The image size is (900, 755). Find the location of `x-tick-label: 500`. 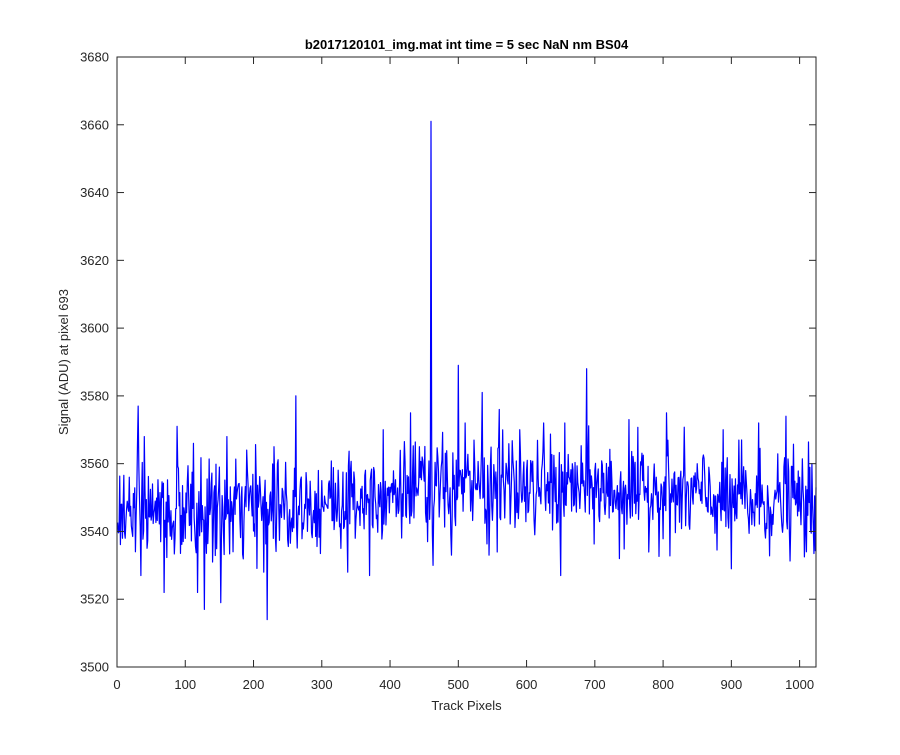

x-tick-label: 500 is located at coordinates (458, 684).